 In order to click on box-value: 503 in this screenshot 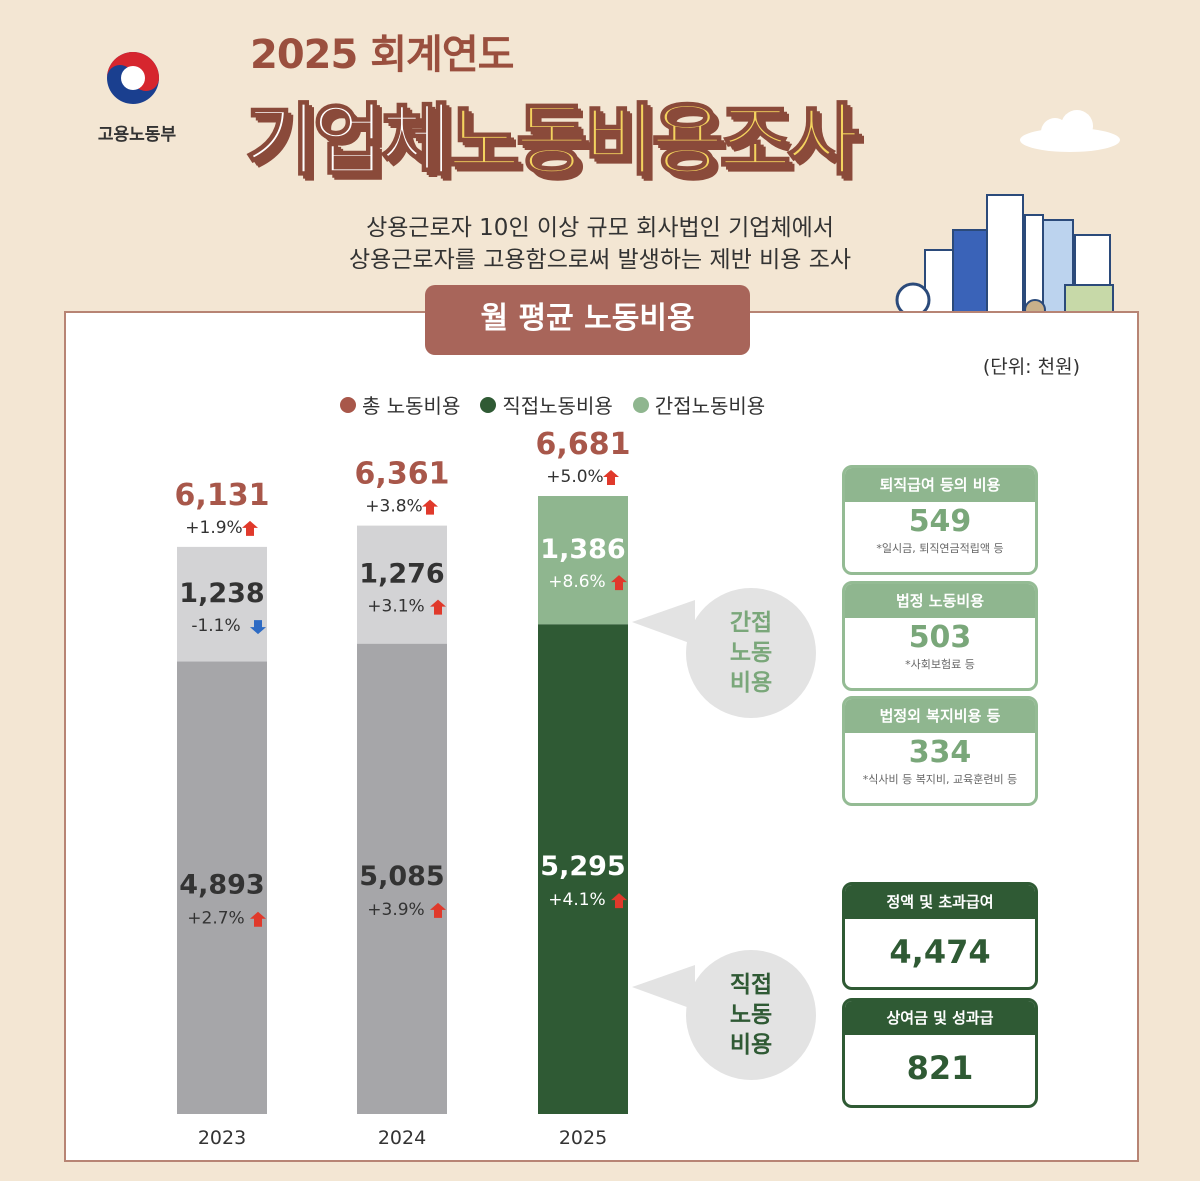, I will do `click(940, 637)`.